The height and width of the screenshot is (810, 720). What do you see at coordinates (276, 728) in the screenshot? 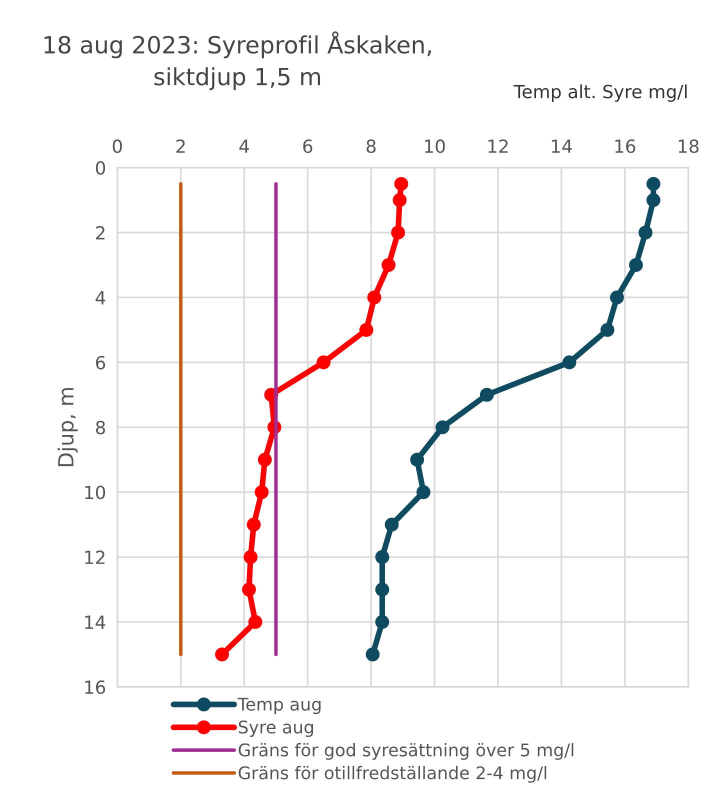
I see `legend-label: Syre aug` at bounding box center [276, 728].